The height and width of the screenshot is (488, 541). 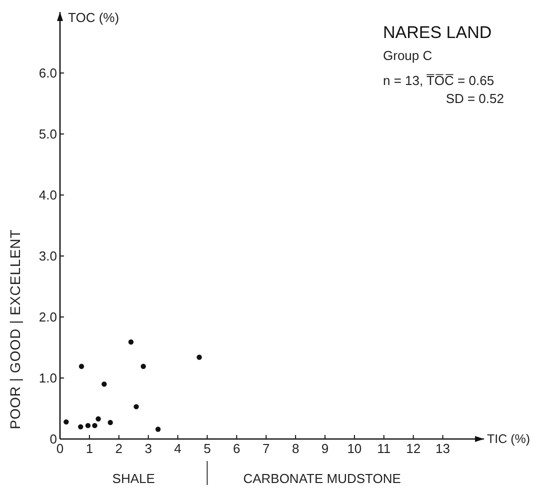 What do you see at coordinates (148, 448) in the screenshot?
I see `x-tick-label: 3` at bounding box center [148, 448].